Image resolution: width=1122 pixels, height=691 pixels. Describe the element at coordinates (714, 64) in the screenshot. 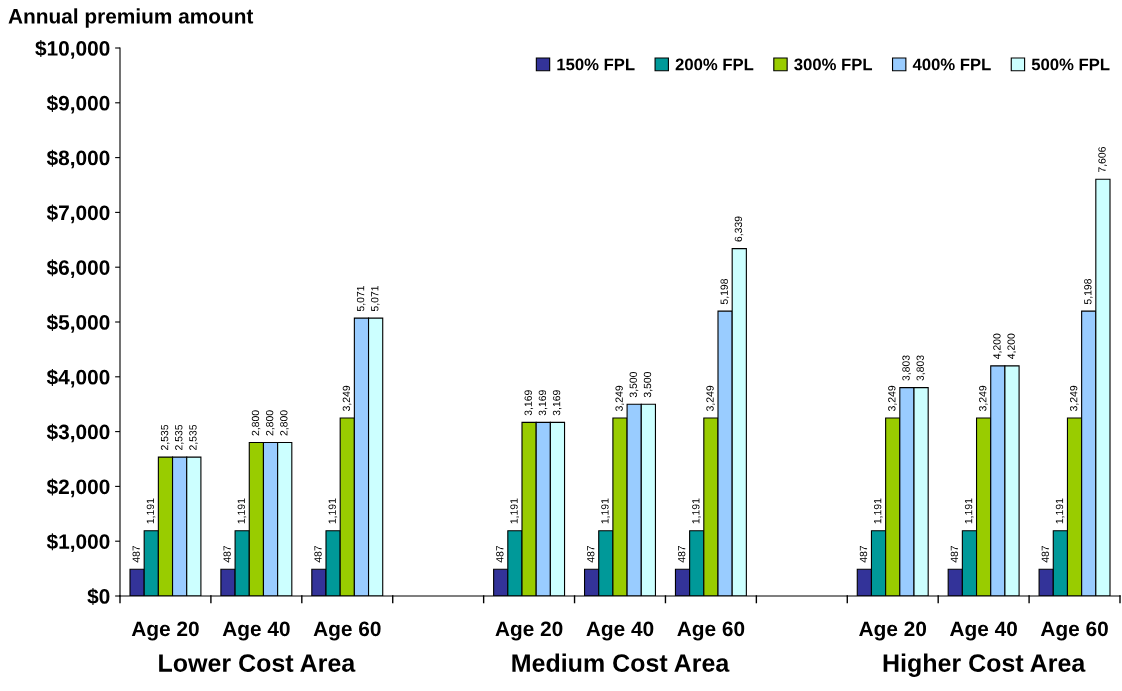

I see `legend-label: 200% FPL` at that location.